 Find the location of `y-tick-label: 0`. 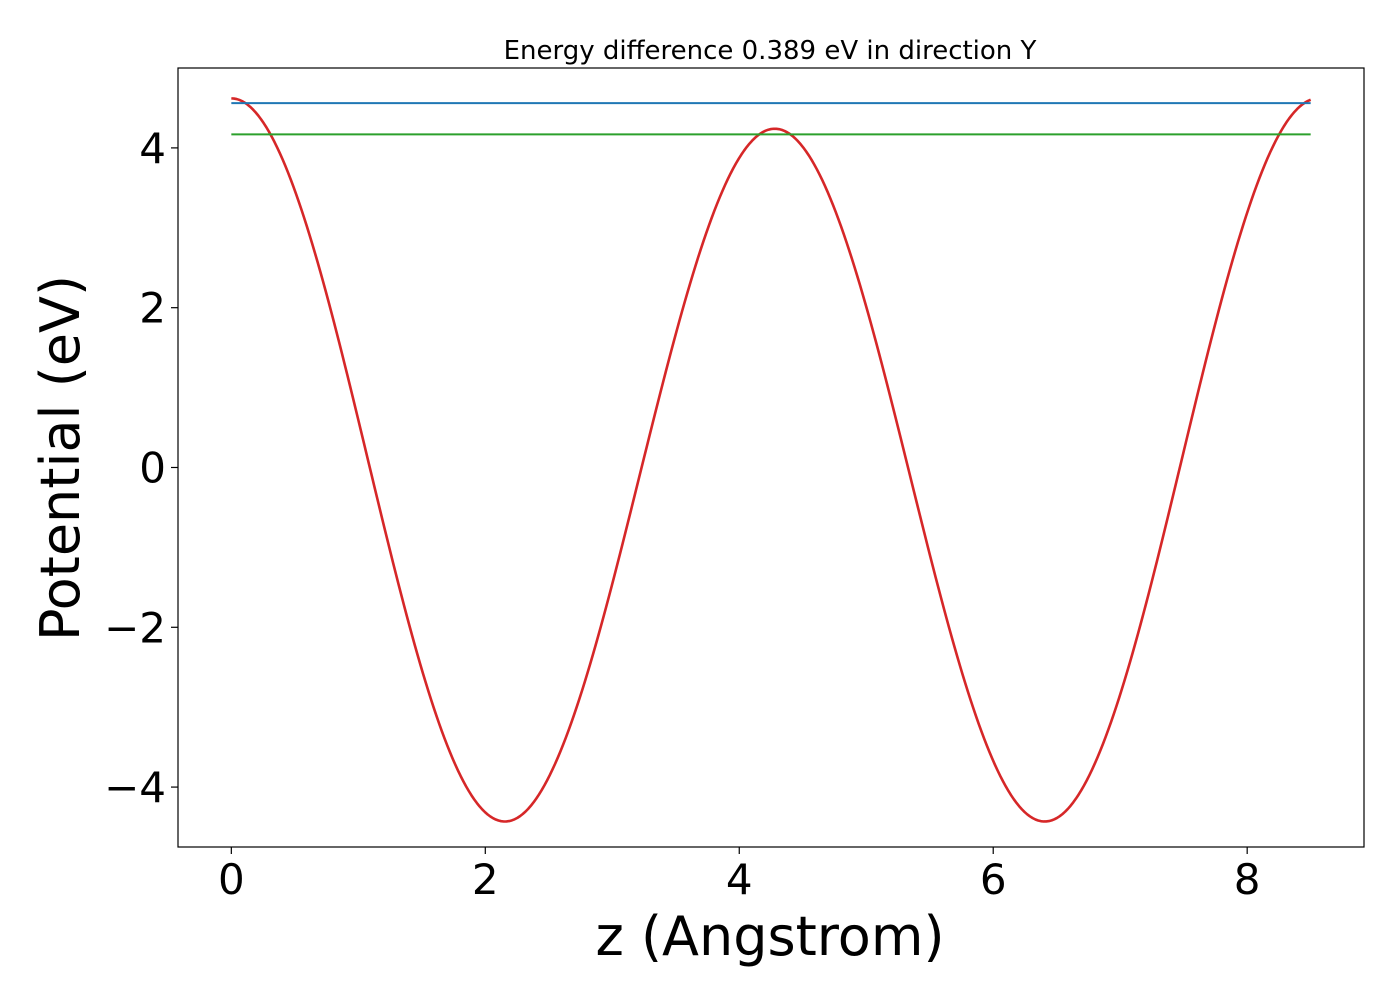

y-tick-label: 0 is located at coordinates (152, 467).